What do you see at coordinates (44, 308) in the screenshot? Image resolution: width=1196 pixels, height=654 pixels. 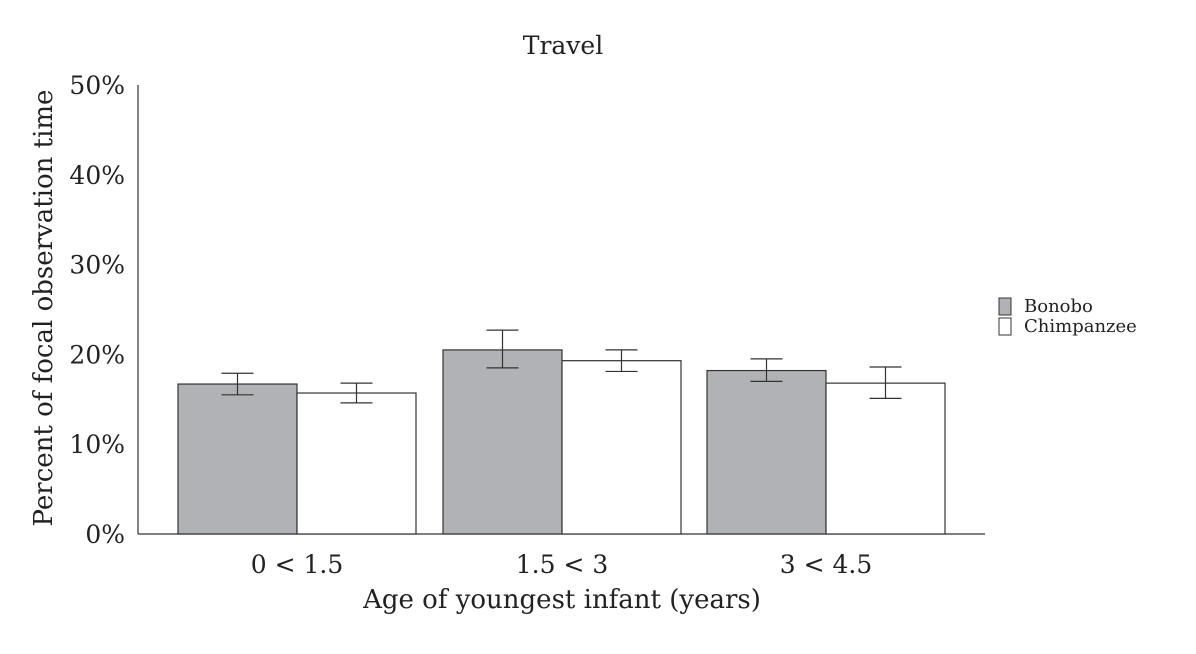 I see `y-axis-title: Percent of focal observation time` at bounding box center [44, 308].